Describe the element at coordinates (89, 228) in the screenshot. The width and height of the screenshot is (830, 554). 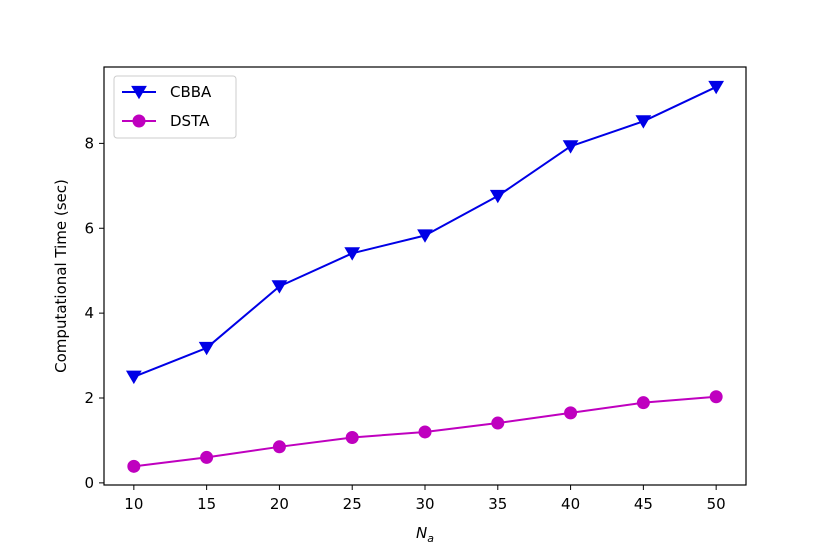
I see `y-tick-label: 6` at that location.